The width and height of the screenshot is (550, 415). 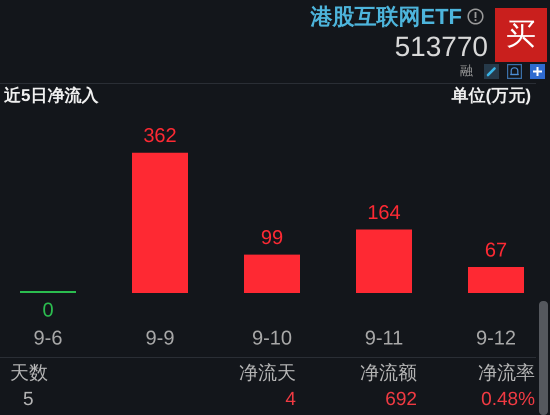 What do you see at coordinates (29, 374) in the screenshot?
I see `text: 天数` at bounding box center [29, 374].